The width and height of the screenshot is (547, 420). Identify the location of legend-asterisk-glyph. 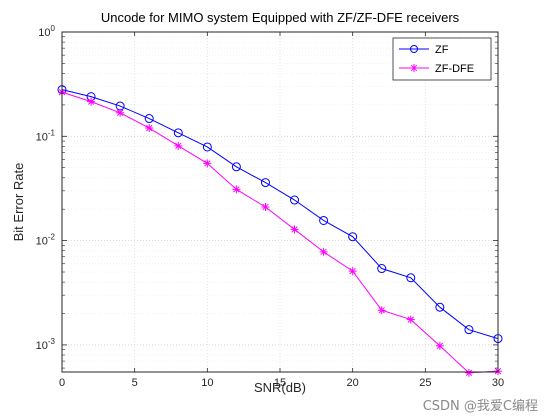
(414, 68).